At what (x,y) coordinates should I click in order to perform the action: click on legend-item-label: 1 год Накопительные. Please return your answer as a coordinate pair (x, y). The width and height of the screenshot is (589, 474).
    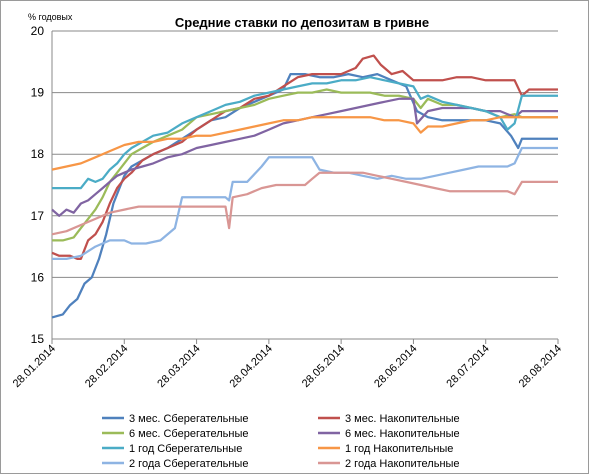
    Looking at the image, I should click on (399, 449).